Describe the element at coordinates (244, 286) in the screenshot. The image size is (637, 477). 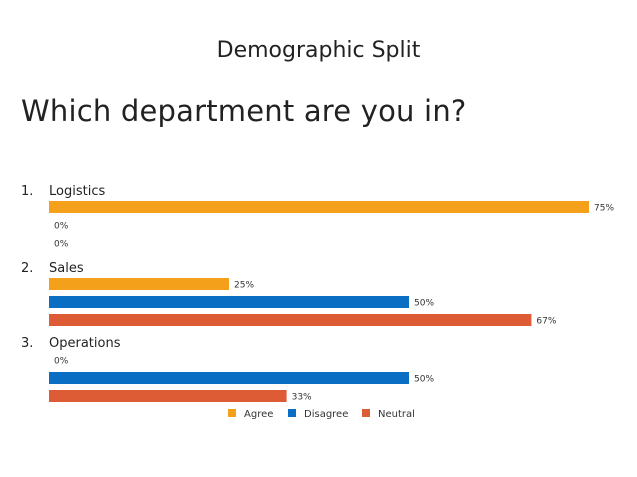
I see `data-label: 25%` at that location.